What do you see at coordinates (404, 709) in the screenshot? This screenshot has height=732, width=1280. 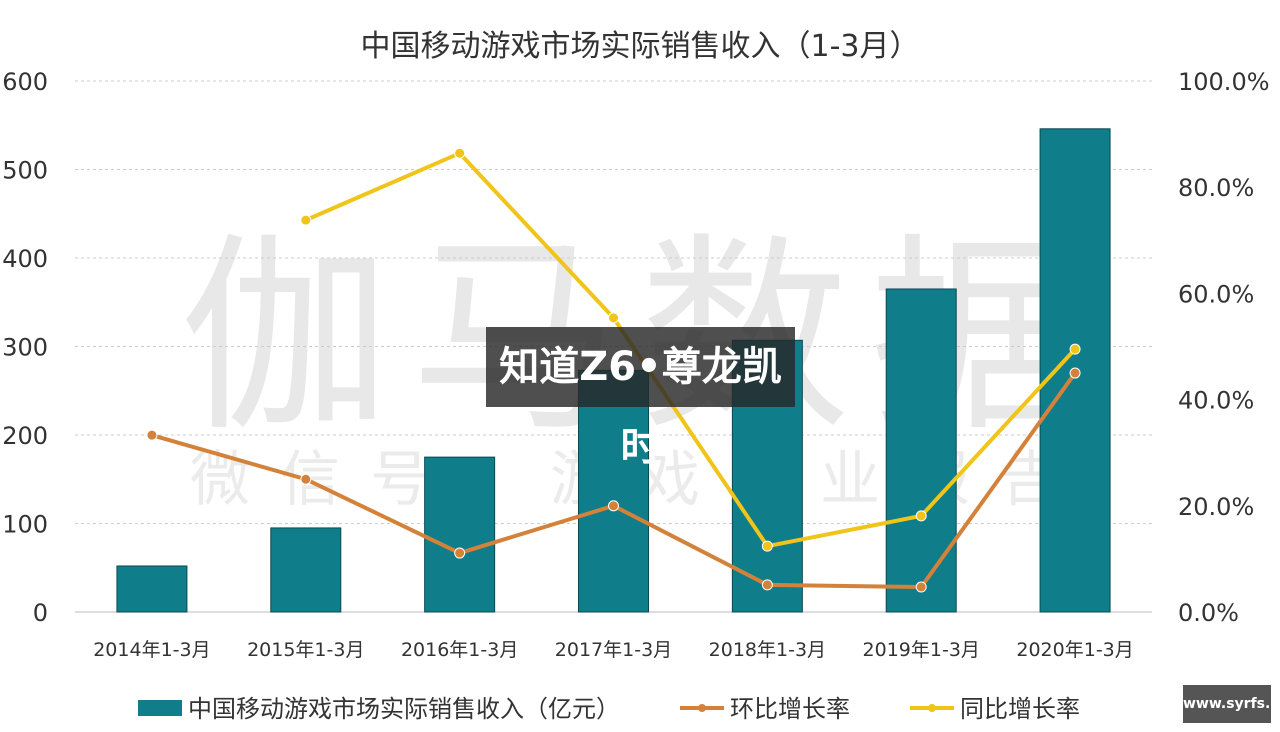 I see `legend-label: 中国移动游戏市场实际销售收入（亿元）` at bounding box center [404, 709].